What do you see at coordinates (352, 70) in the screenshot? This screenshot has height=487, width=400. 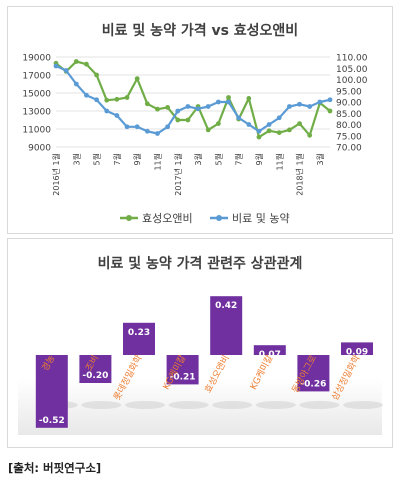 I see `right-axis-tick-label: 105.00` at bounding box center [352, 70].